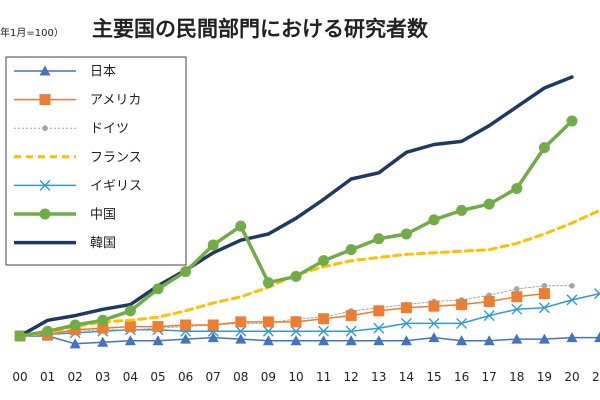 This screenshot has height=400, width=600. What do you see at coordinates (516, 377) in the screenshot?
I see `x-tick-label: 18` at bounding box center [516, 377].